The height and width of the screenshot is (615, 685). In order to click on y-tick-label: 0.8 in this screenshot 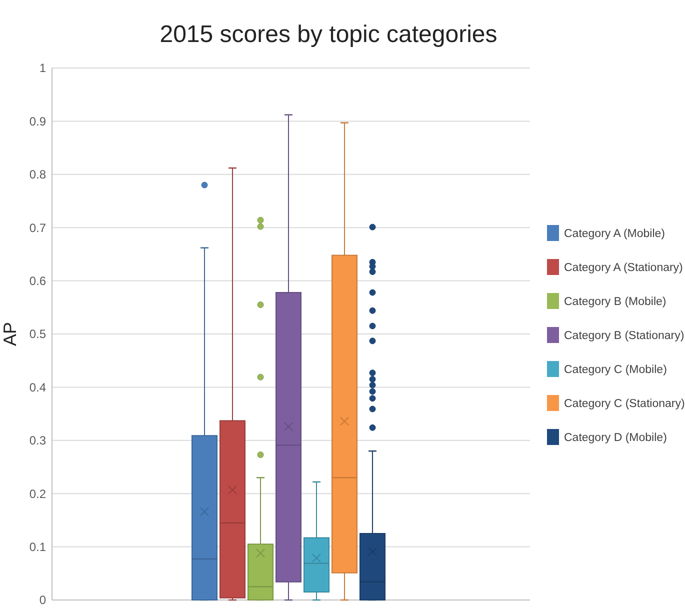, I will do `click(37, 175)`.